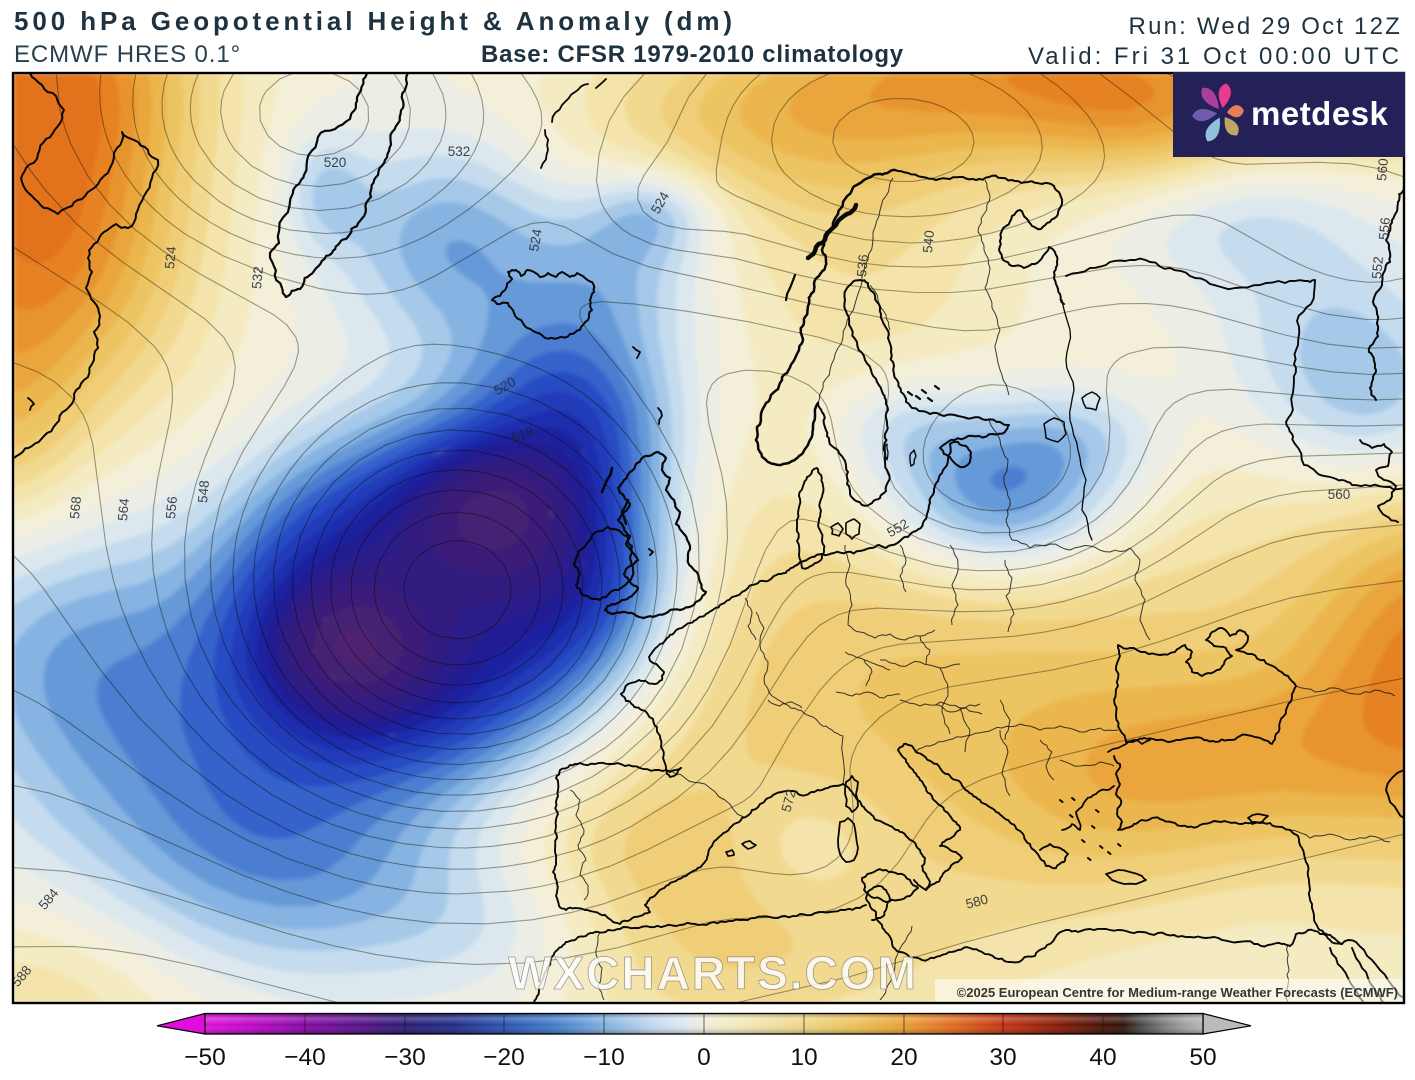  What do you see at coordinates (803, 1057) in the screenshot?
I see `svg-text: 10` at bounding box center [803, 1057].